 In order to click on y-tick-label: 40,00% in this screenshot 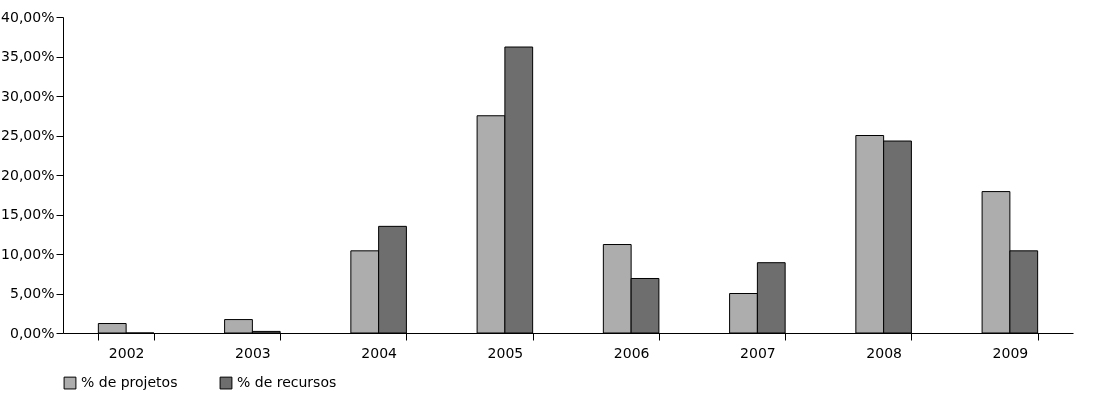, I will do `click(28, 16)`.